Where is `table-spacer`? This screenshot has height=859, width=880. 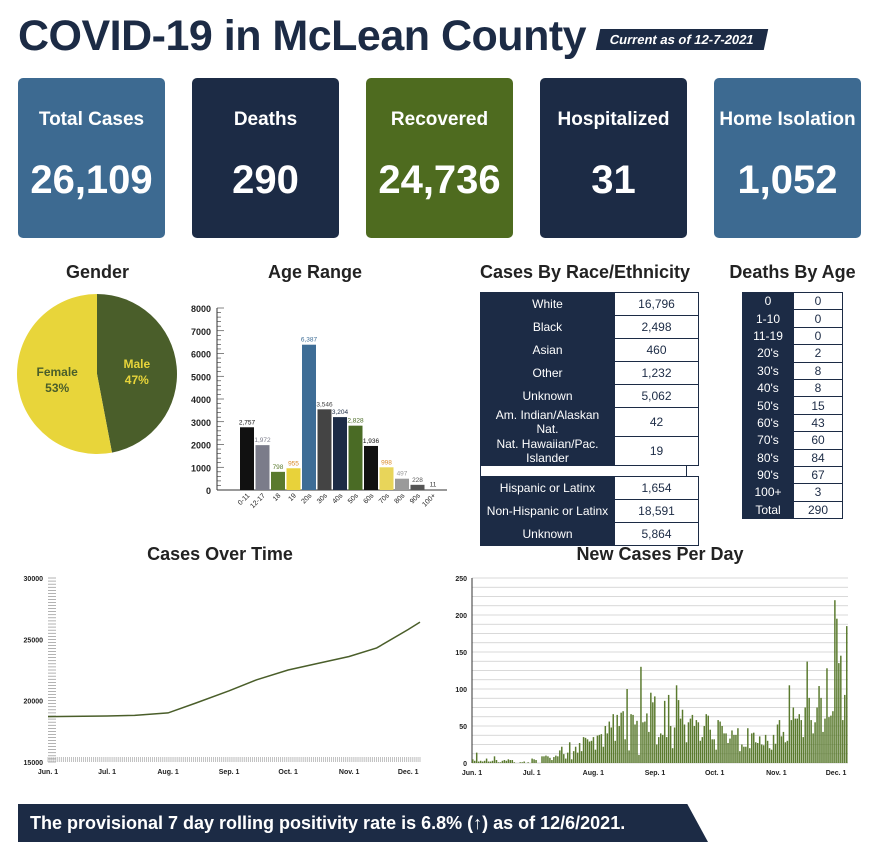
table-spacer is located at coordinates (583, 471).